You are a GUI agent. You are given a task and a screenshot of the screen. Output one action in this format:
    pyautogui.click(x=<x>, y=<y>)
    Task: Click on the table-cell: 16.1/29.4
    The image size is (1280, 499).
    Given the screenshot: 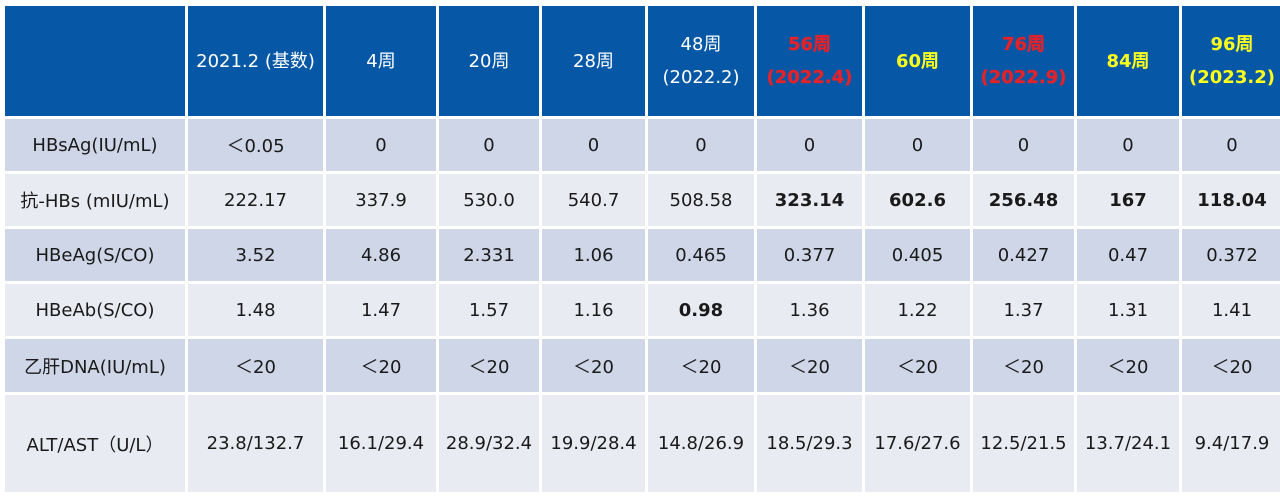 What is the action you would take?
    pyautogui.click(x=381, y=443)
    